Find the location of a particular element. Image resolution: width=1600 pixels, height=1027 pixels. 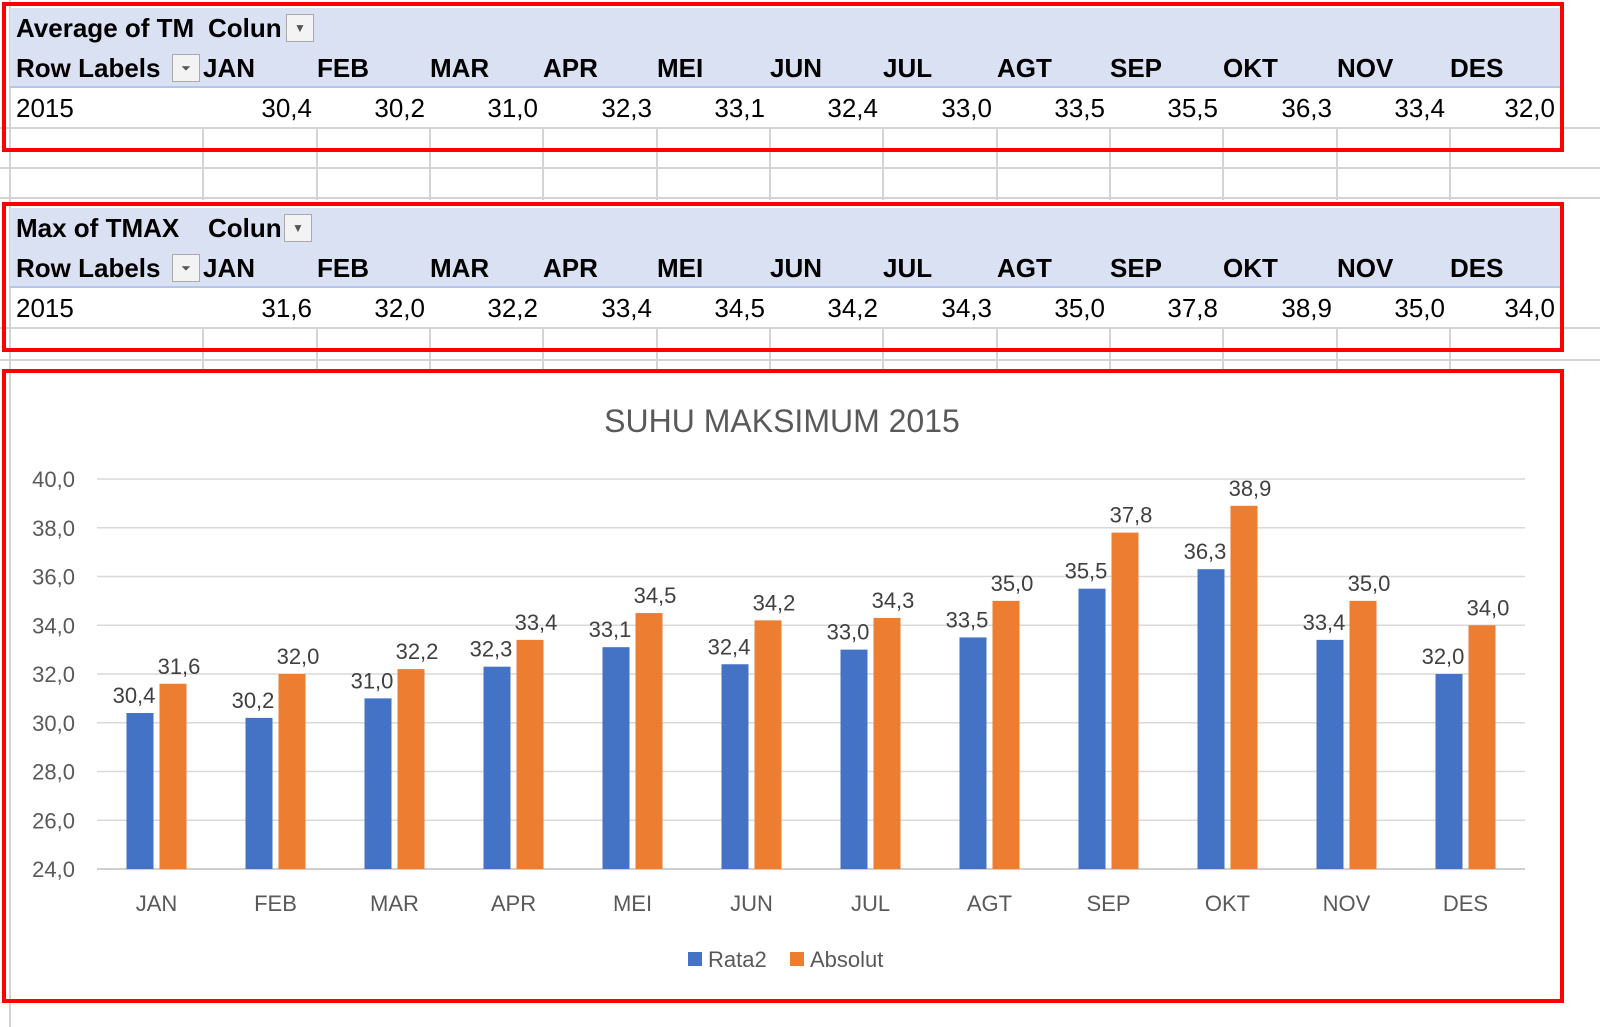

bar-rata2-feb is located at coordinates (259, 793).